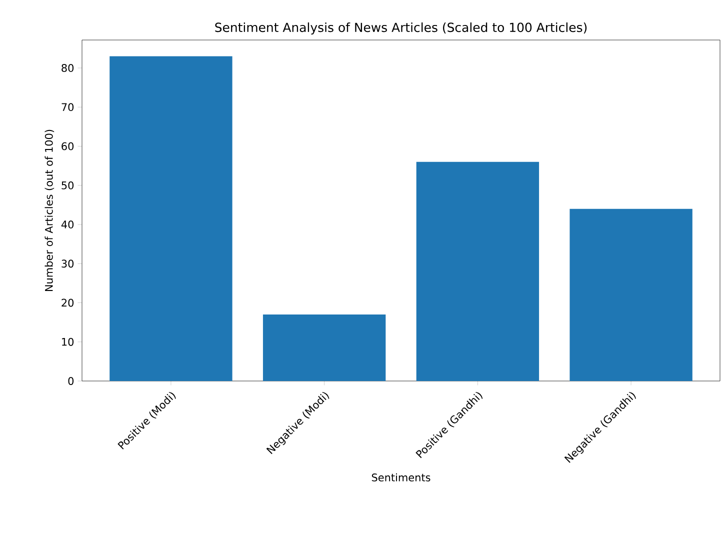 The height and width of the screenshot is (536, 723). I want to click on y-tick-label: 60, so click(68, 146).